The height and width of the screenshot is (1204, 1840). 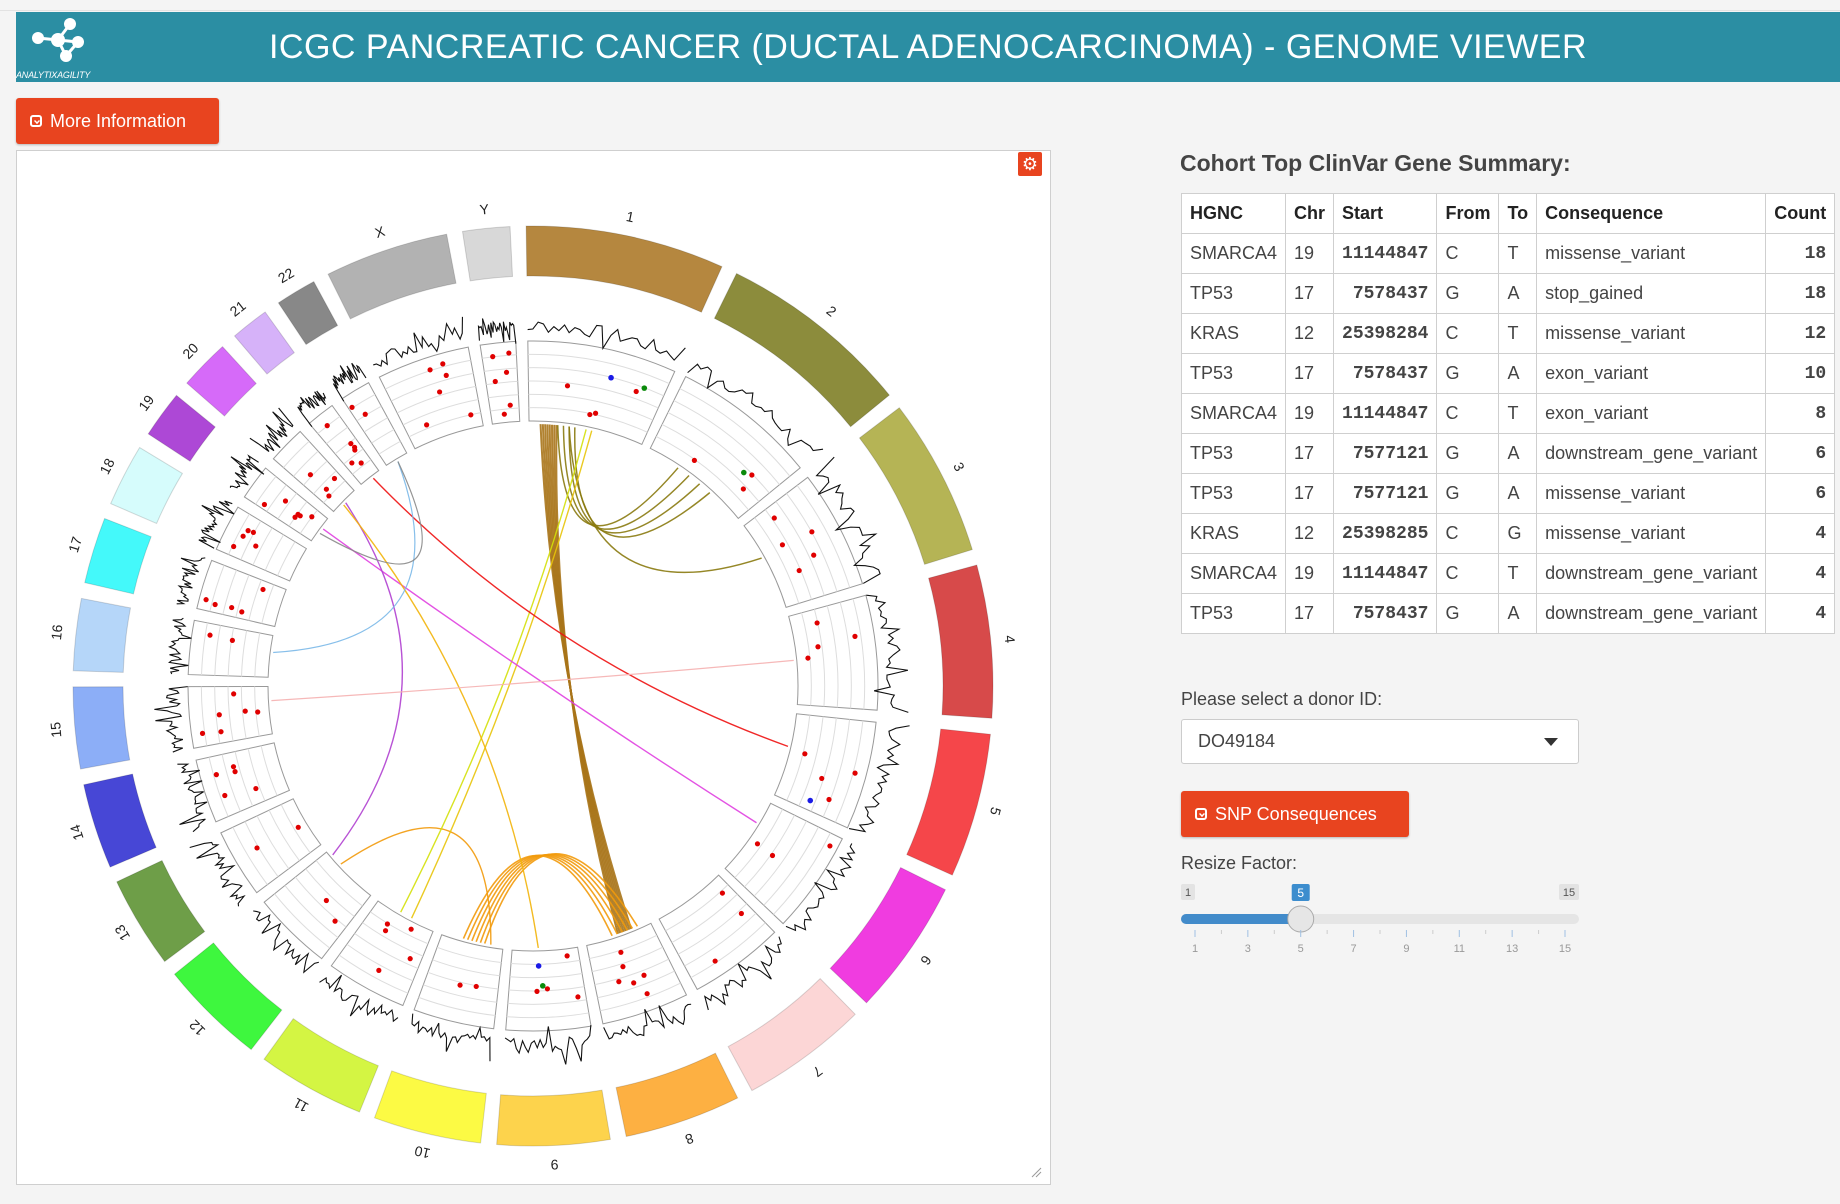 What do you see at coordinates (1233, 213) in the screenshot?
I see `column-header-hgnc: HGNC` at bounding box center [1233, 213].